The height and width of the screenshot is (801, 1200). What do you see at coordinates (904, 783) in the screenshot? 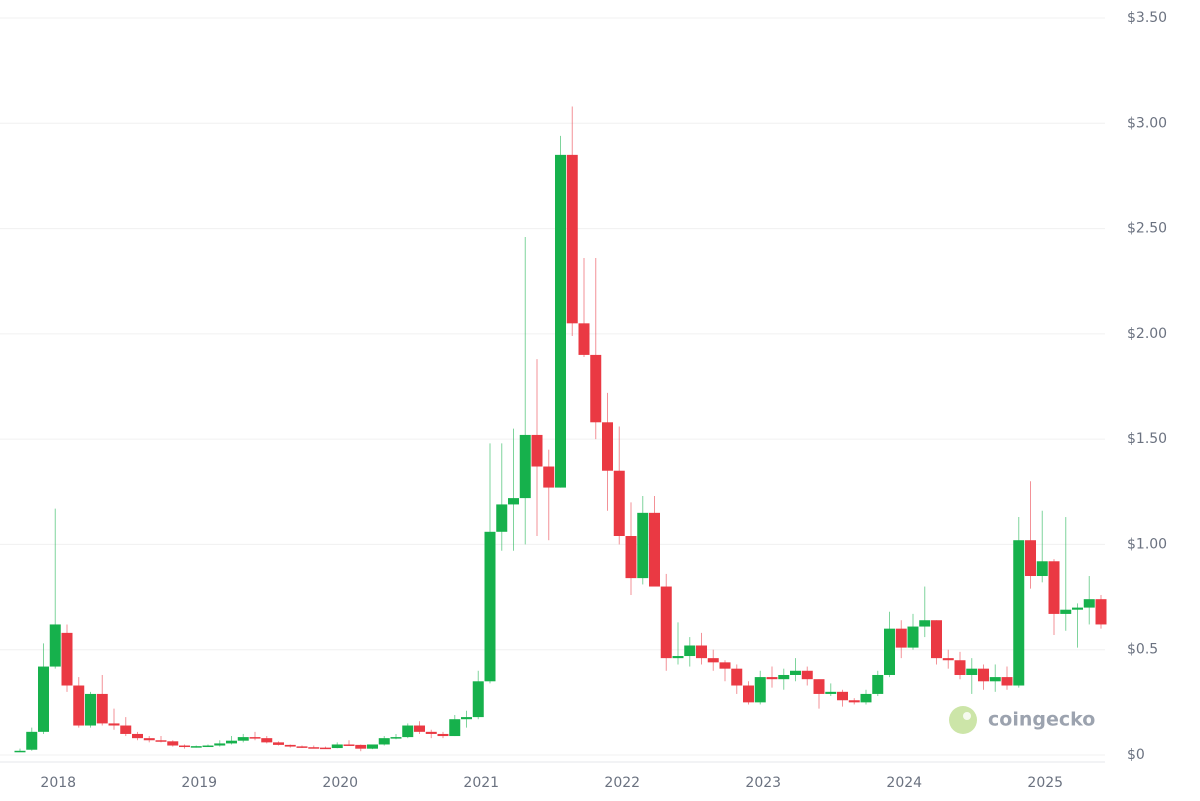
I see `x-tick-label: 2024` at bounding box center [904, 783].